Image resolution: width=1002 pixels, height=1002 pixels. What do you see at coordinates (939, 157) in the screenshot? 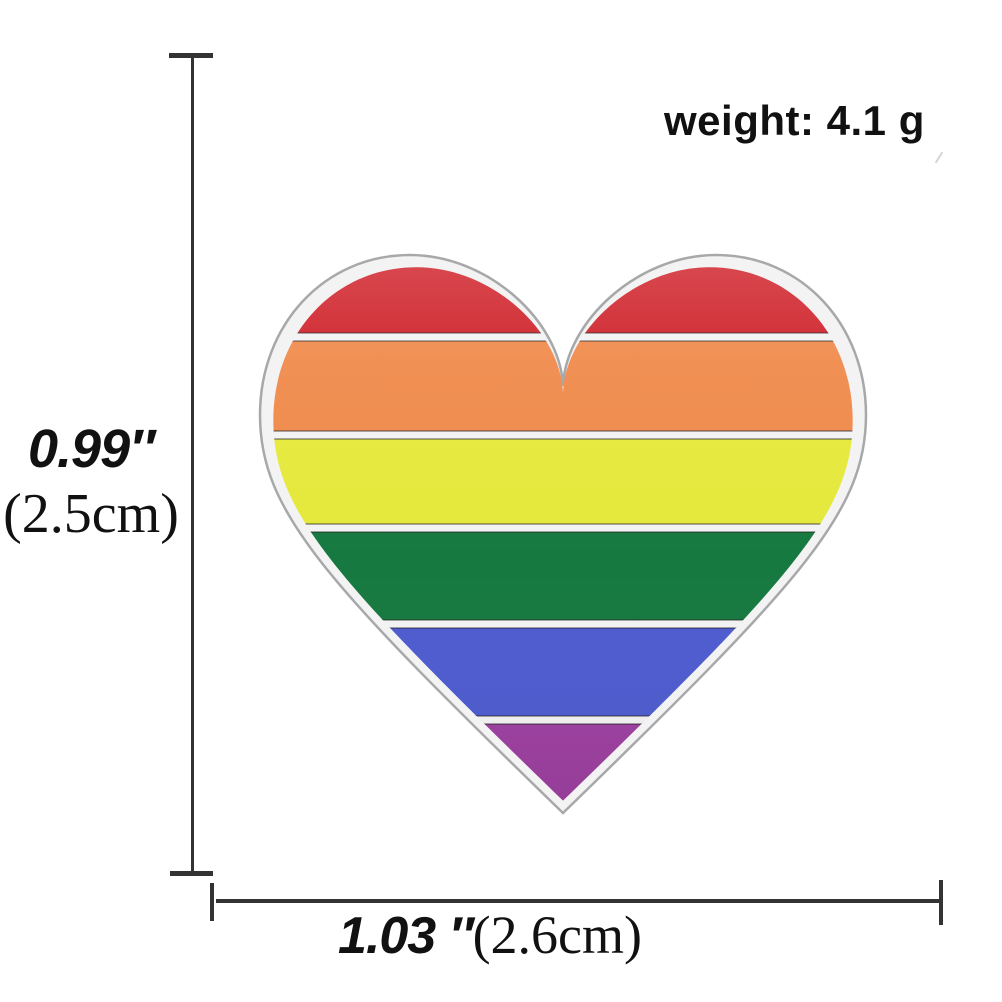
I see `photo-smudge-mark` at bounding box center [939, 157].